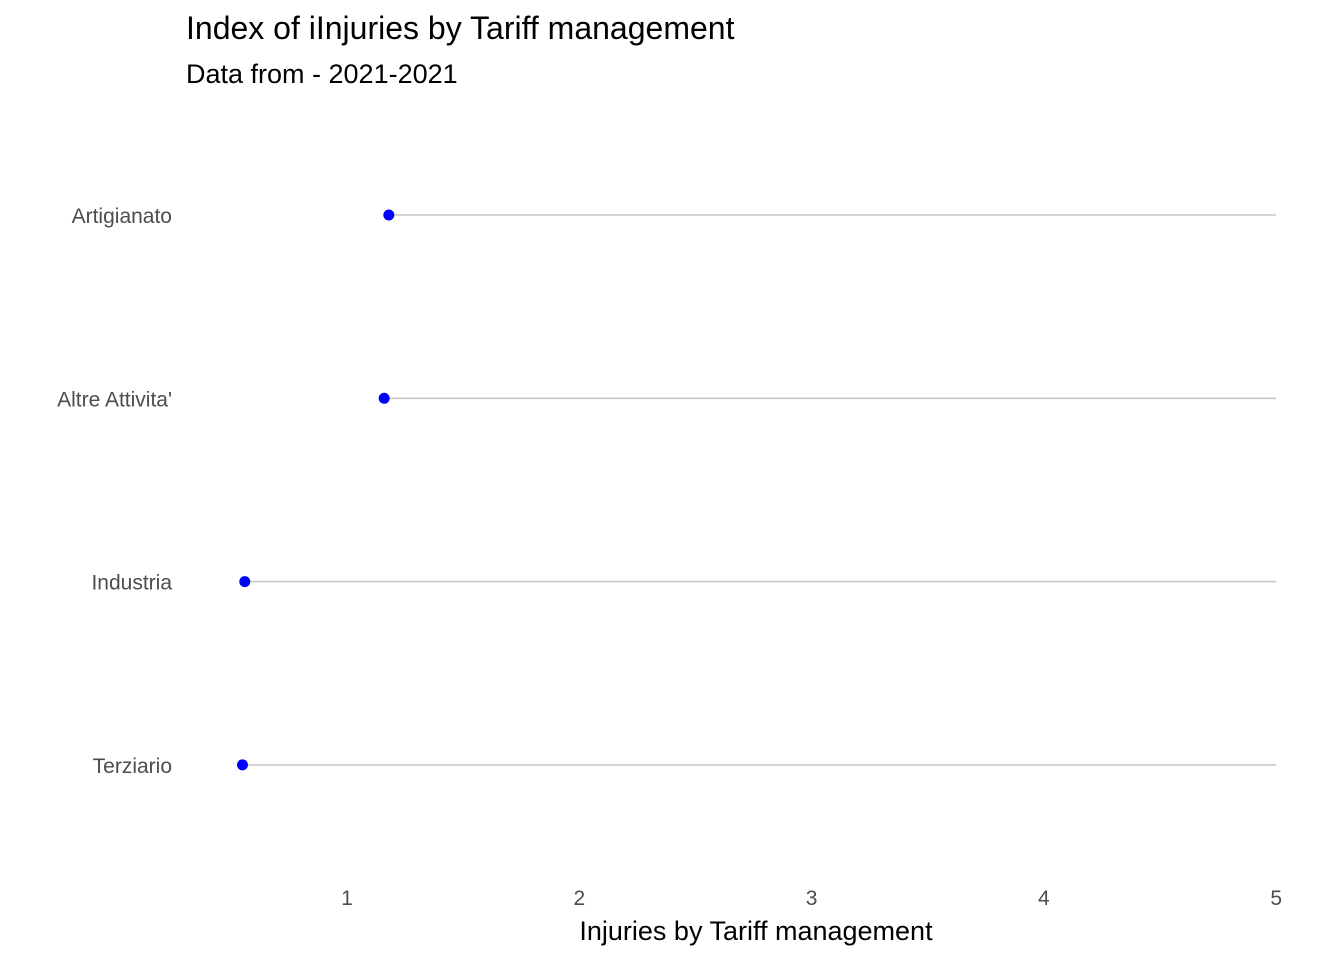 Image resolution: width=1344 pixels, height=960 pixels. What do you see at coordinates (1044, 898) in the screenshot?
I see `x-tick-label-4: 4` at bounding box center [1044, 898].